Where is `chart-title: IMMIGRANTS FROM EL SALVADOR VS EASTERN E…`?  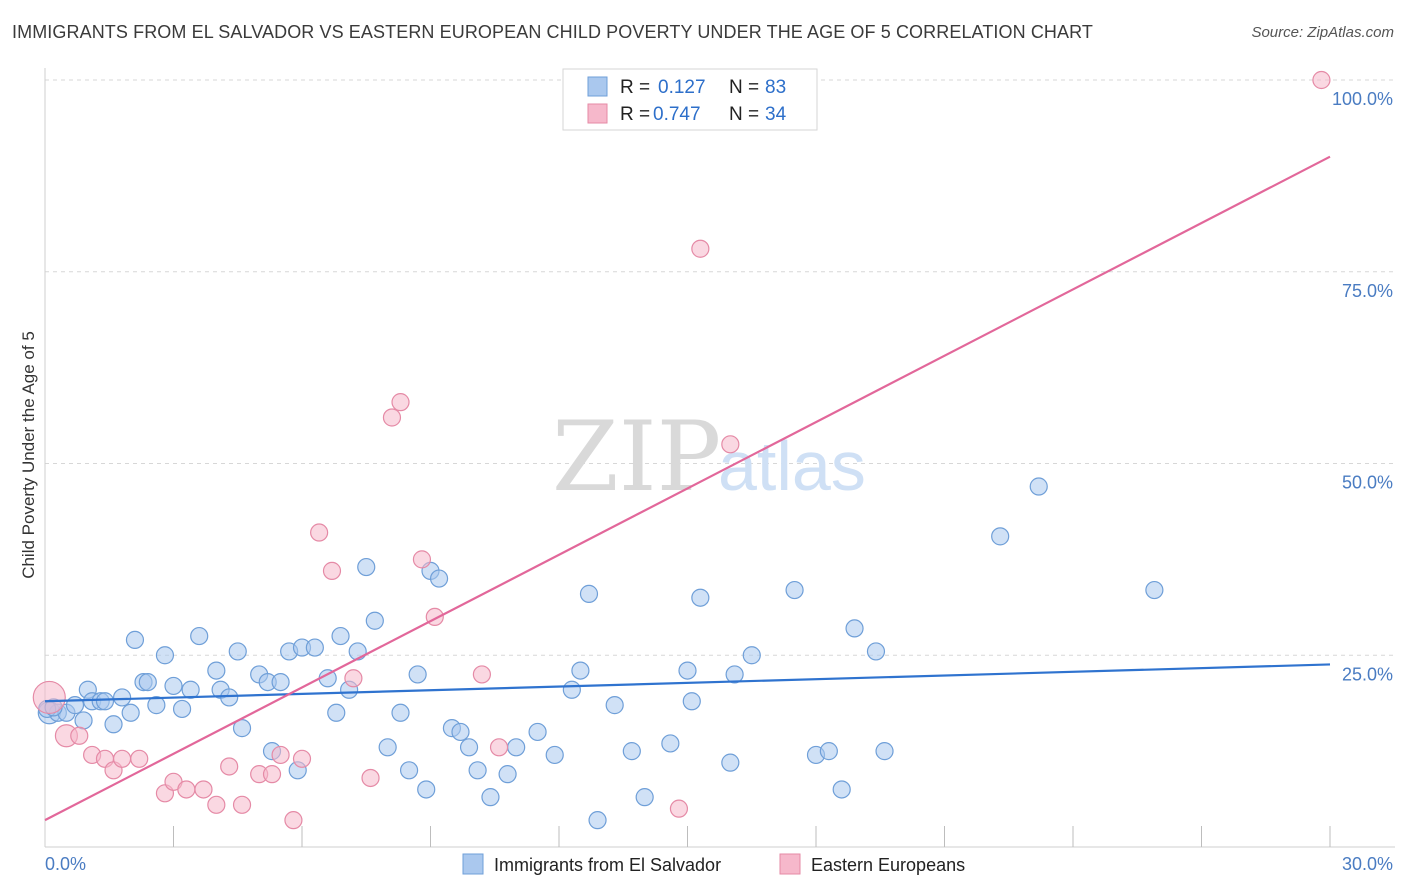 chart-title: IMMIGRANTS FROM EL SALVADOR VS EASTERN E… is located at coordinates (552, 32).